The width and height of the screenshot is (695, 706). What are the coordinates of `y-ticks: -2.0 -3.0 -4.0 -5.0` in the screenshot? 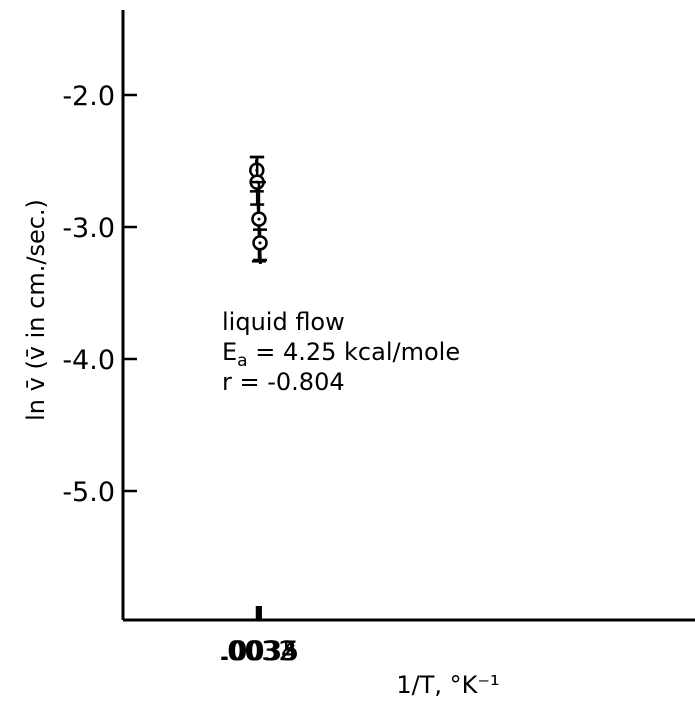 It's located at (99, 294).